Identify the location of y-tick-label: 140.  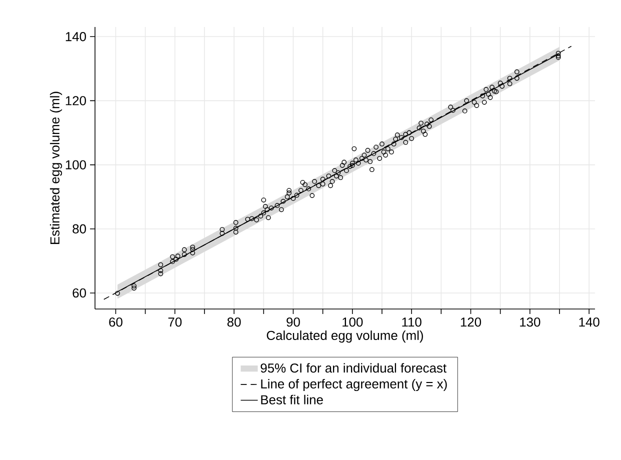
(76, 37).